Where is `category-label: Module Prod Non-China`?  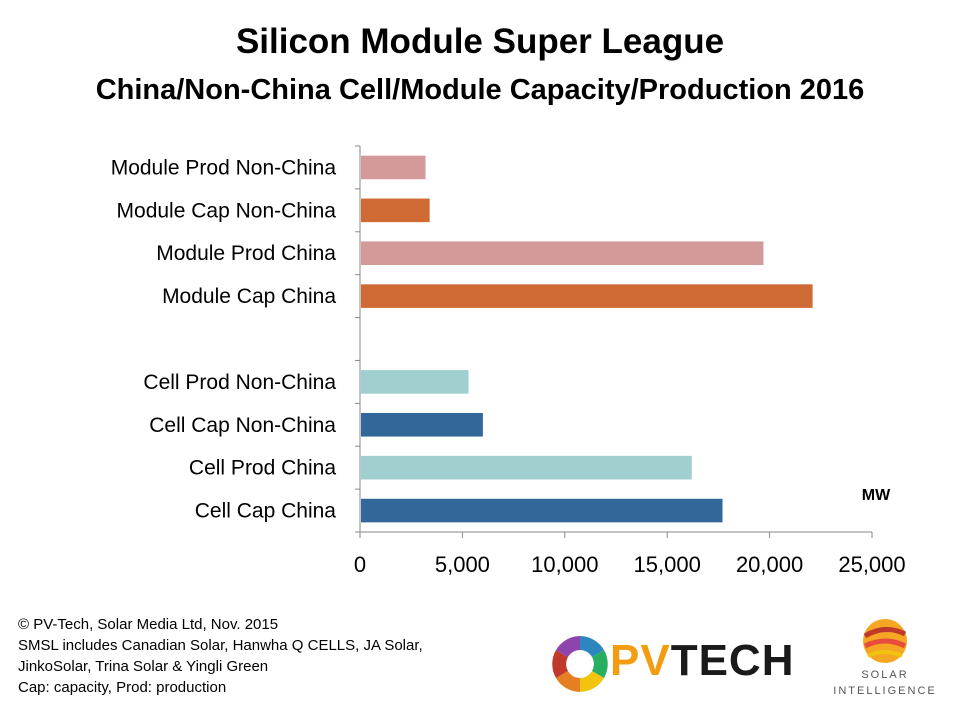 category-label: Module Prod Non-China is located at coordinates (224, 167).